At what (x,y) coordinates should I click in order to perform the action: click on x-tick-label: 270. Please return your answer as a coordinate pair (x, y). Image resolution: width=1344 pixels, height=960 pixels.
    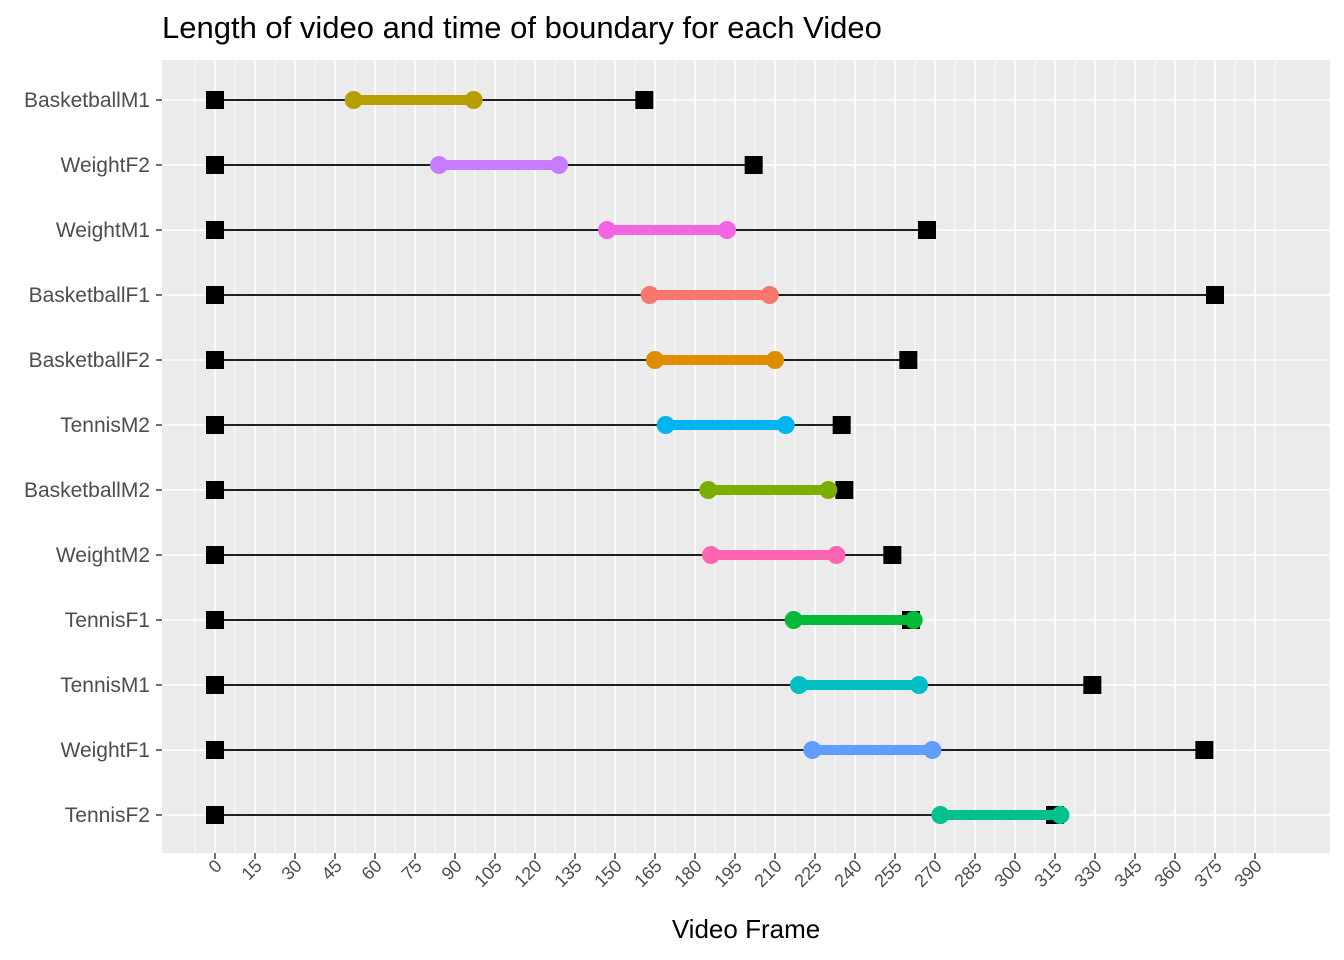
    Looking at the image, I should click on (927, 873).